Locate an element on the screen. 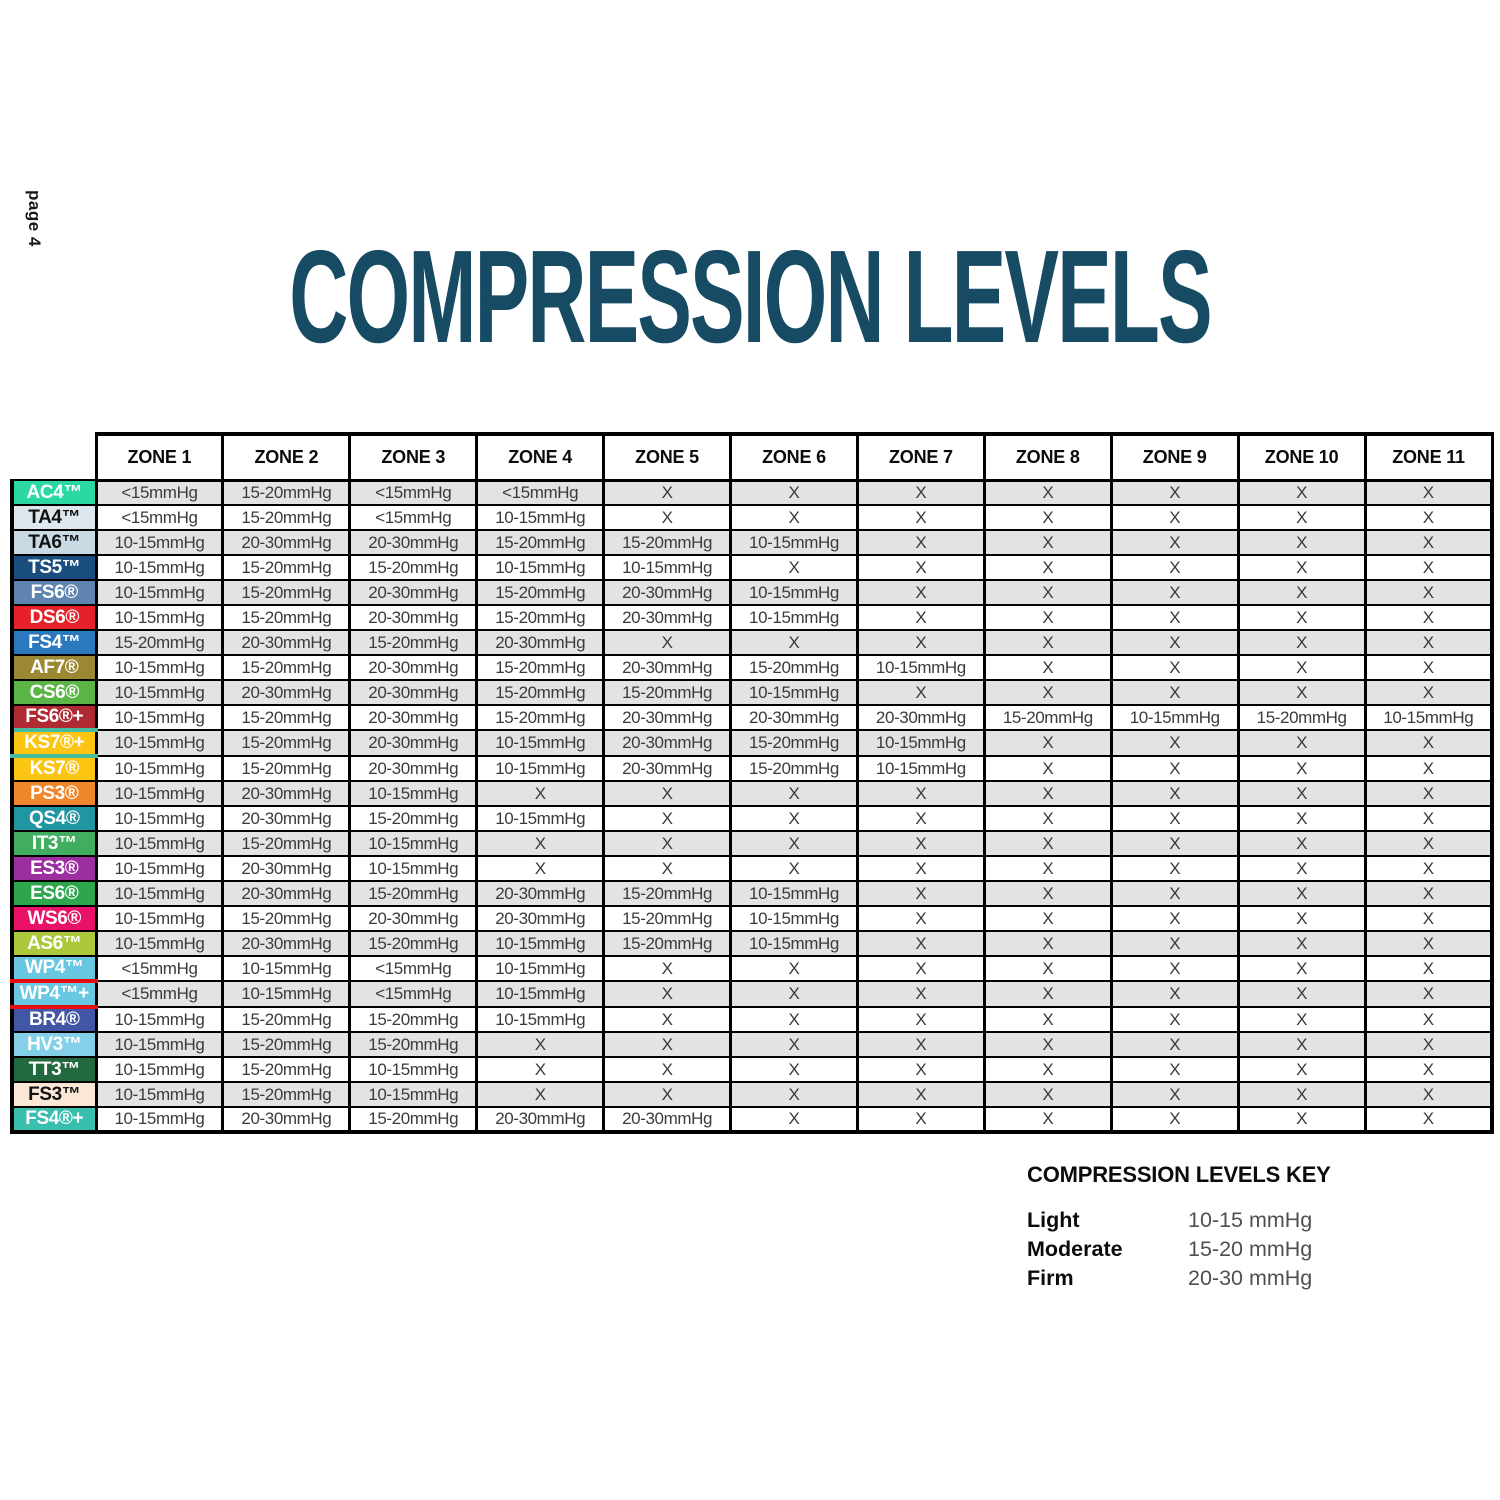 This screenshot has height=1500, width=1500. cell-es3-zone-6: X is located at coordinates (794, 868).